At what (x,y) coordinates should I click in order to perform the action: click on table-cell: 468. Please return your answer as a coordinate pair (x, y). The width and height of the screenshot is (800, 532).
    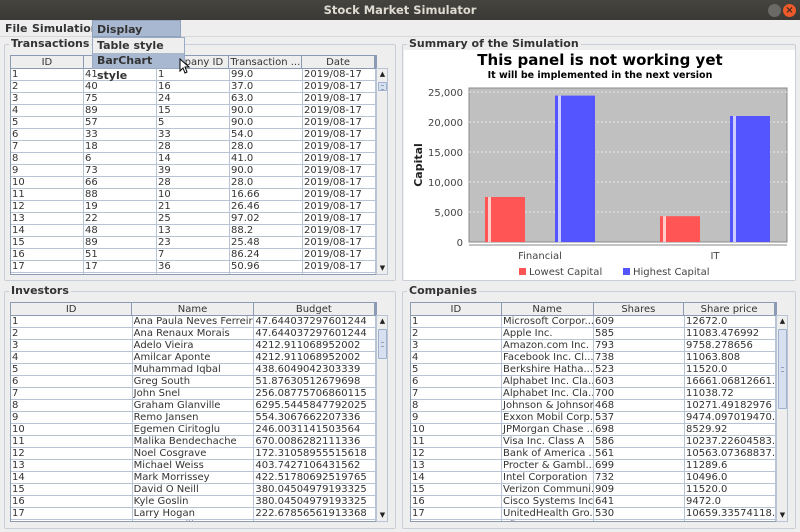
    Looking at the image, I should click on (639, 405).